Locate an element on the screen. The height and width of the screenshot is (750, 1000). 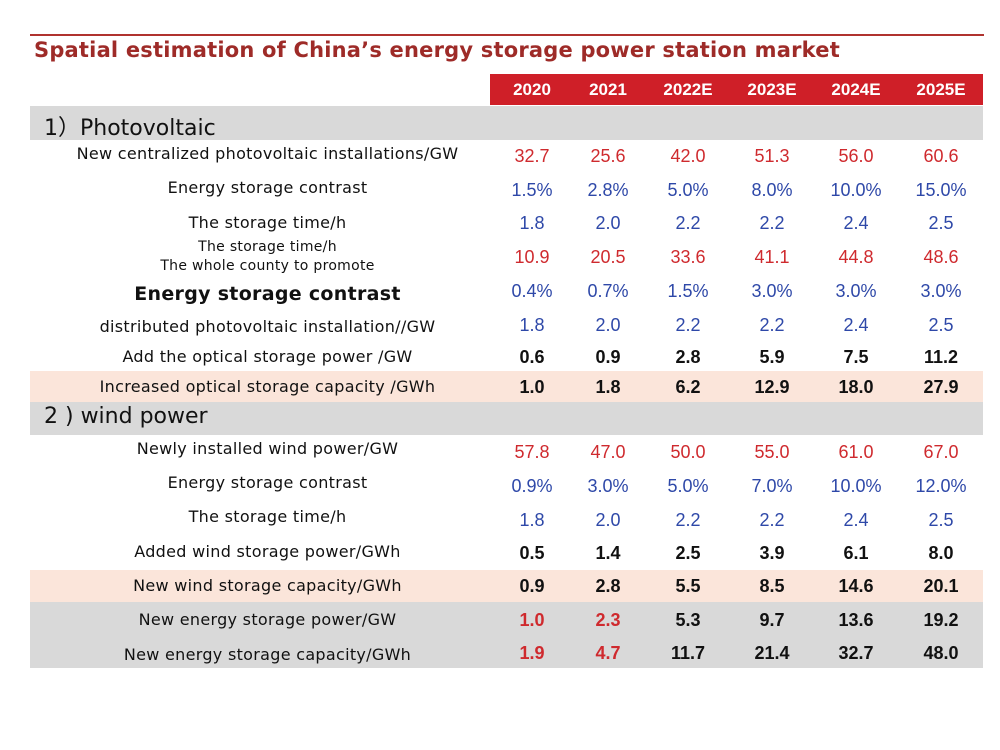
table-cell: 51.3 is located at coordinates (772, 156).